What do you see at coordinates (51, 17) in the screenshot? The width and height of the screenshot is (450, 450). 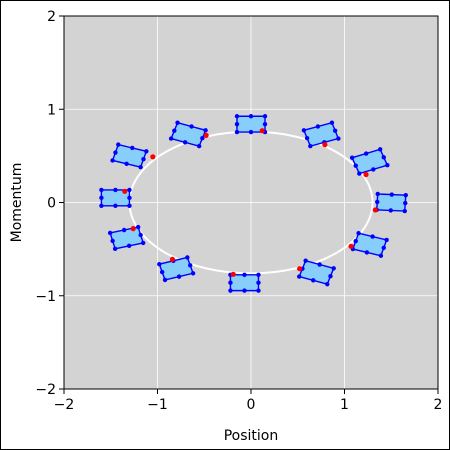 I see `y-tick-label: 2` at bounding box center [51, 17].